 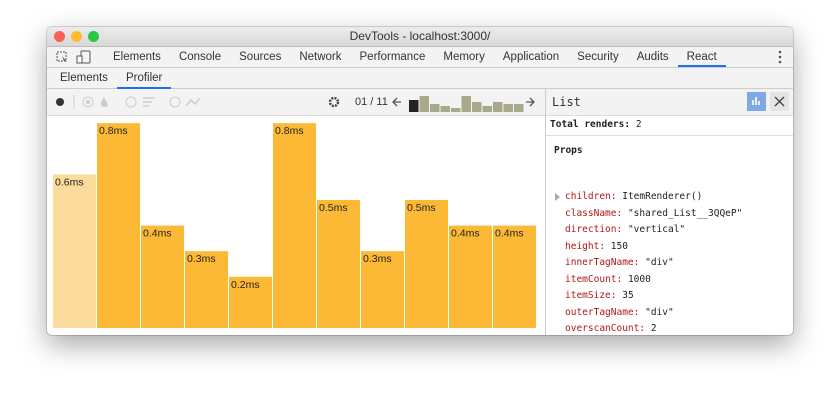 I want to click on settings-button, so click(x=334, y=102).